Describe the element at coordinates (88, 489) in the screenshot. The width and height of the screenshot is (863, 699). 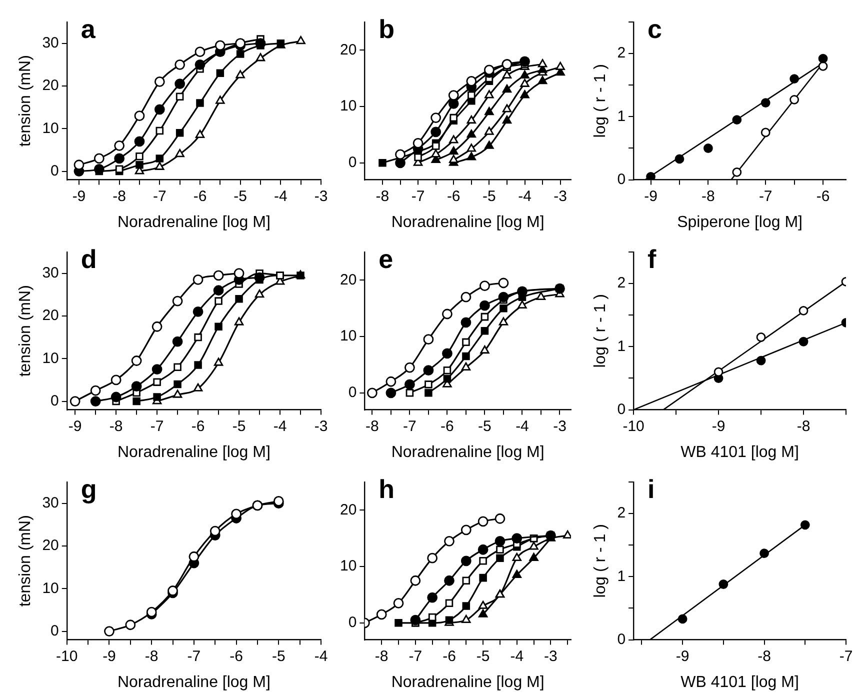
I see `chart-title: g` at that location.